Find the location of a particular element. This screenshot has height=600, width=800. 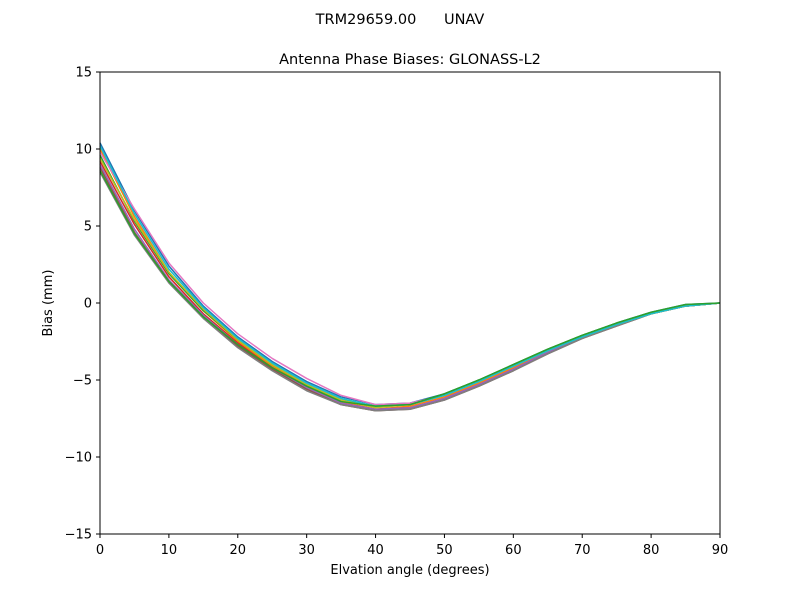

y-tick-label: −10 is located at coordinates (78, 458).